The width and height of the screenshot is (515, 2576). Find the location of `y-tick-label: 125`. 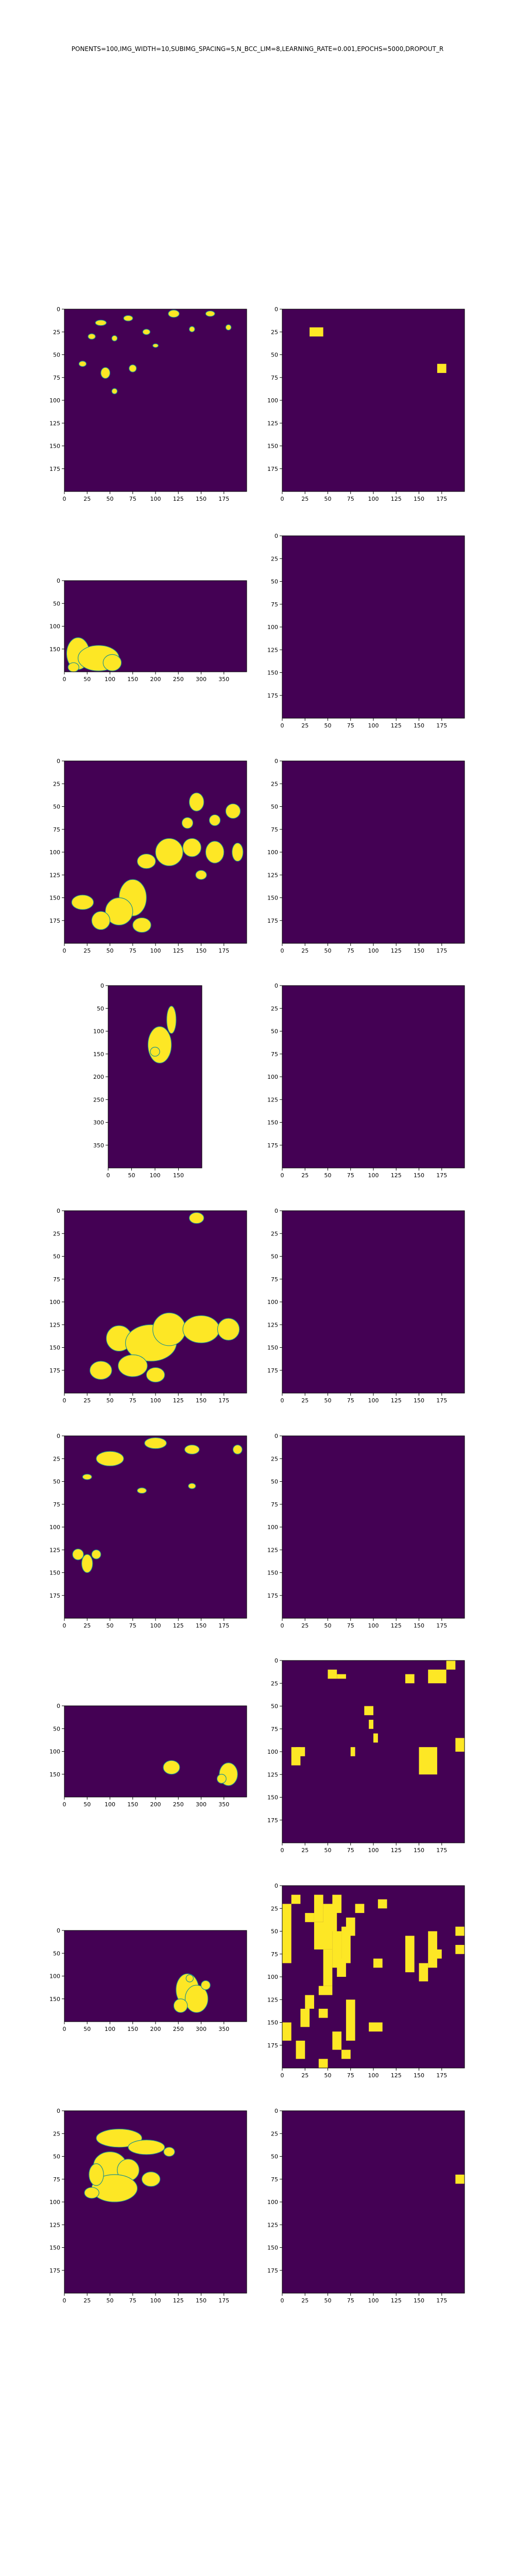

y-tick-label: 125 is located at coordinates (273, 875).